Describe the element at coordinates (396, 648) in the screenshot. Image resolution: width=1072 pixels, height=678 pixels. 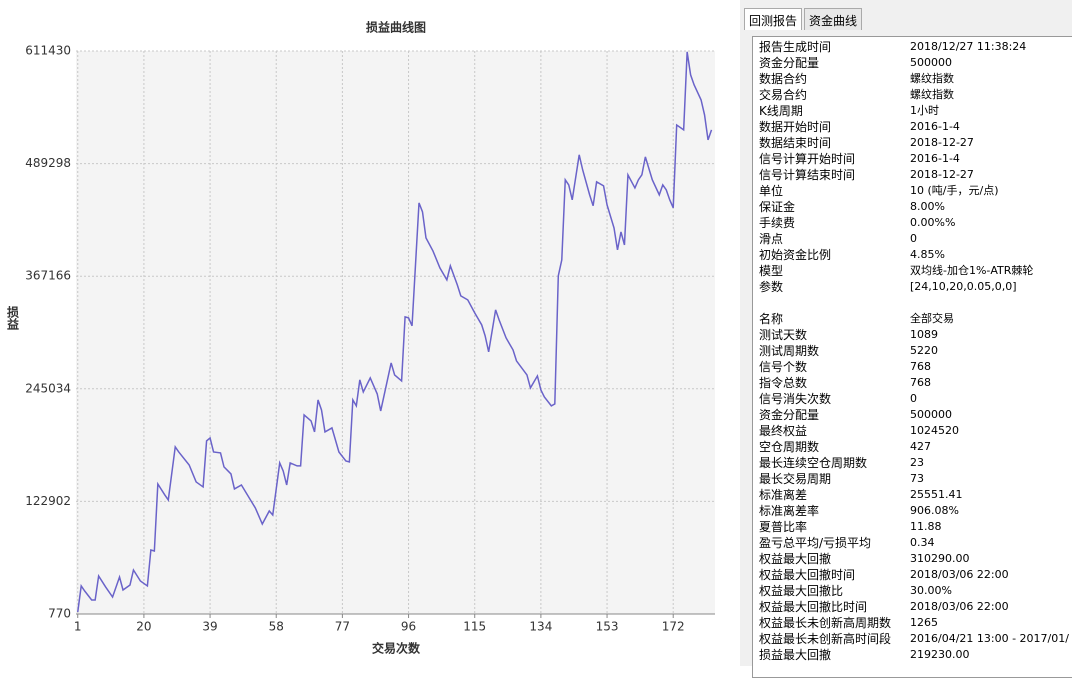
I see `x-axis-label: 交易次数` at that location.